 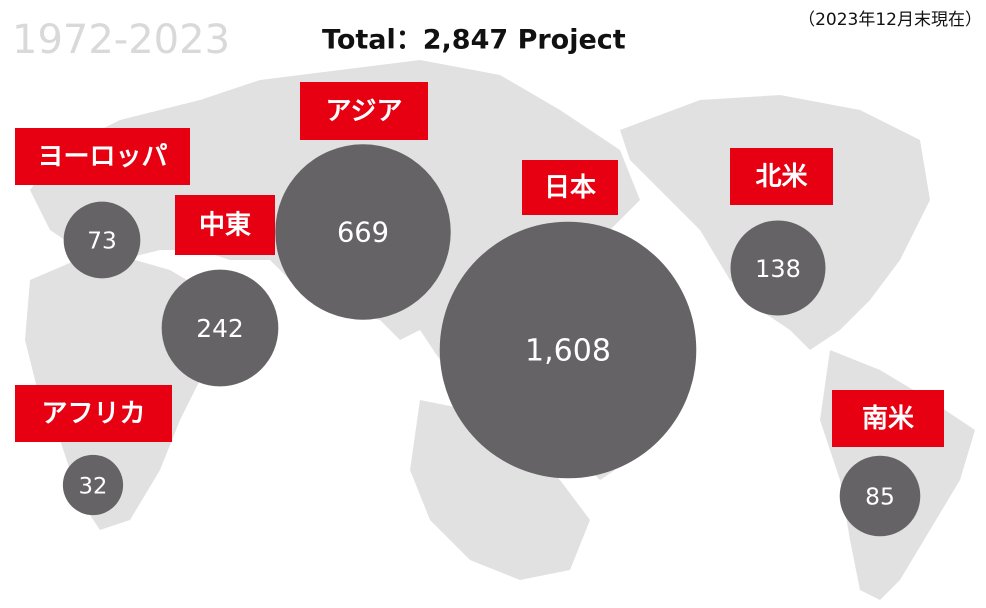 I want to click on bubble-label: 73, so click(x=102, y=241).